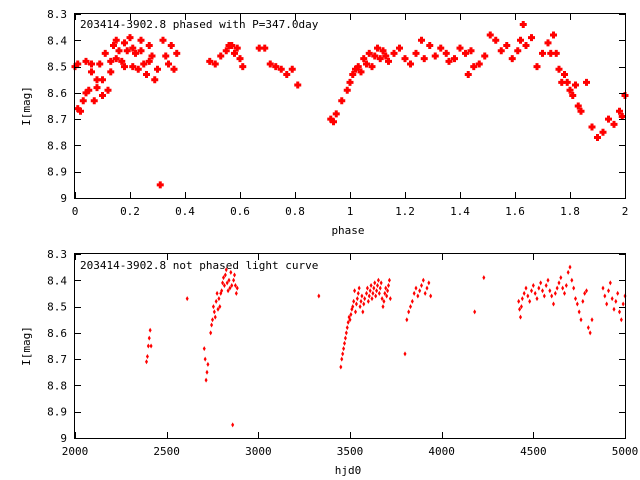 Image resolution: width=640 pixels, height=480 pixels. I want to click on unphased-y-tick-label: 8.9, so click(57, 412).